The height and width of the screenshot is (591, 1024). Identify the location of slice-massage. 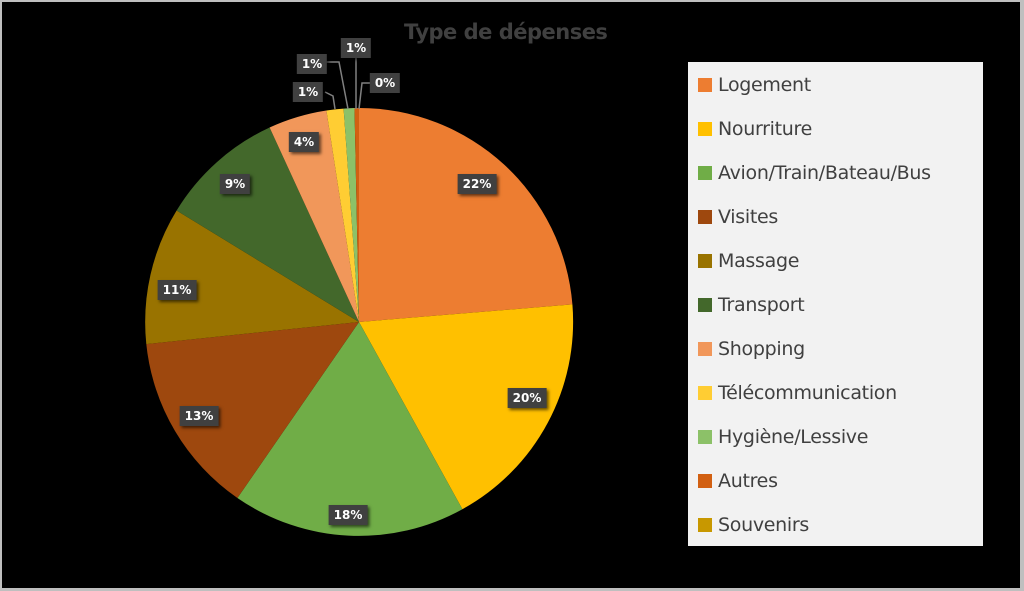
(252, 277).